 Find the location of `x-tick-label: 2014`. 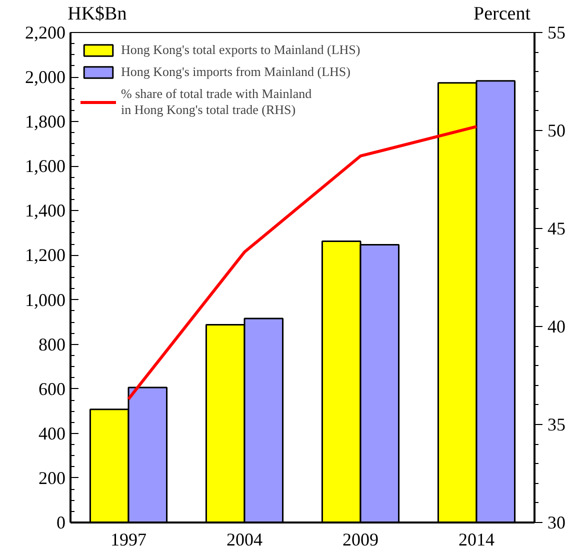

x-tick-label: 2014 is located at coordinates (476, 540).